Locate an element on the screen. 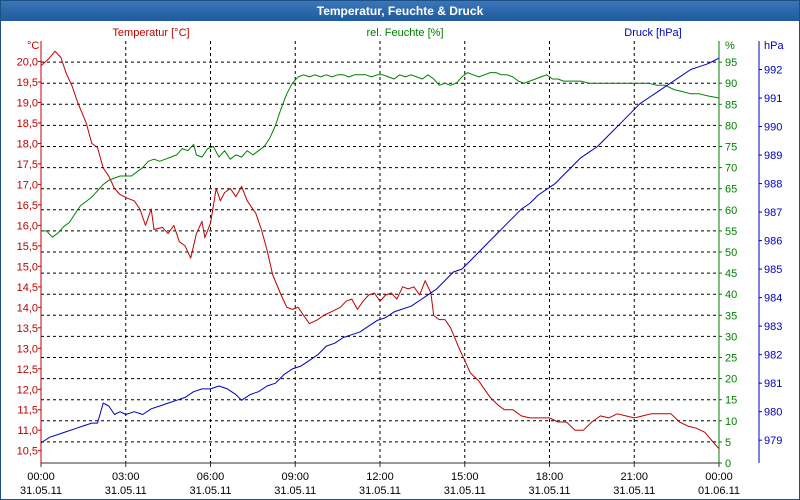 This screenshot has height=500, width=800. pressure-tick-label: 980 is located at coordinates (773, 413).